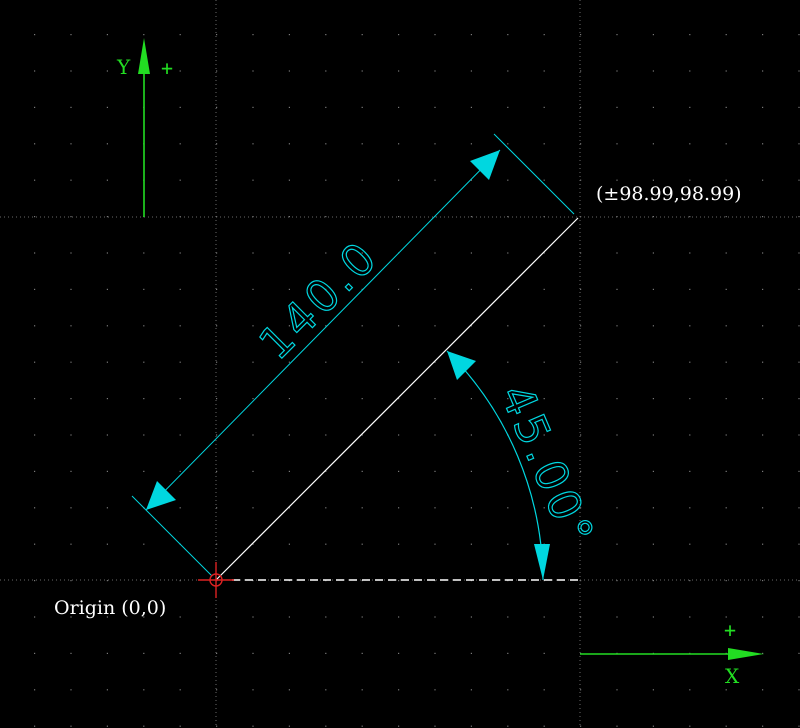 This screenshot has height=728, width=800. Describe the element at coordinates (672, 653) in the screenshot. I see `x-axis-indicator: + X` at that location.